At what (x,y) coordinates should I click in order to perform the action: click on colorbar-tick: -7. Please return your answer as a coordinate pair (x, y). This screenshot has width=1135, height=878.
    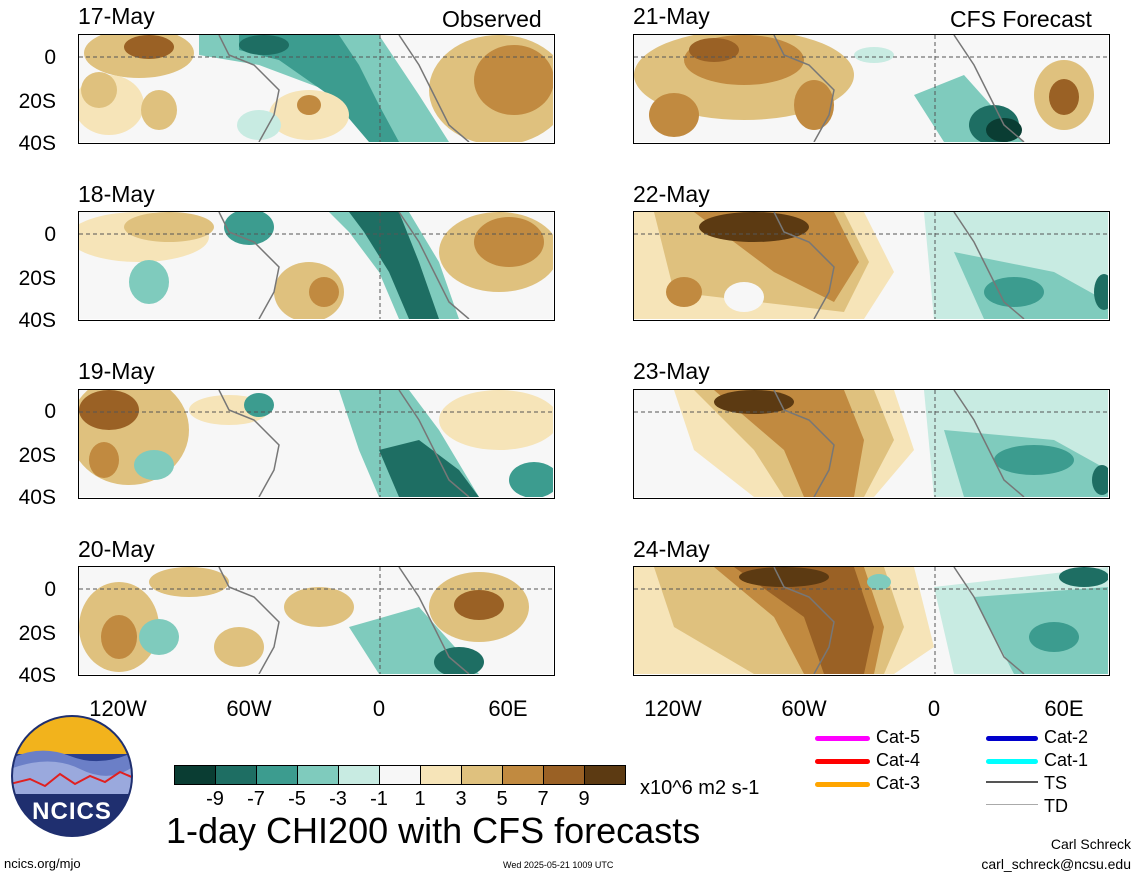
    Looking at the image, I should click on (256, 799).